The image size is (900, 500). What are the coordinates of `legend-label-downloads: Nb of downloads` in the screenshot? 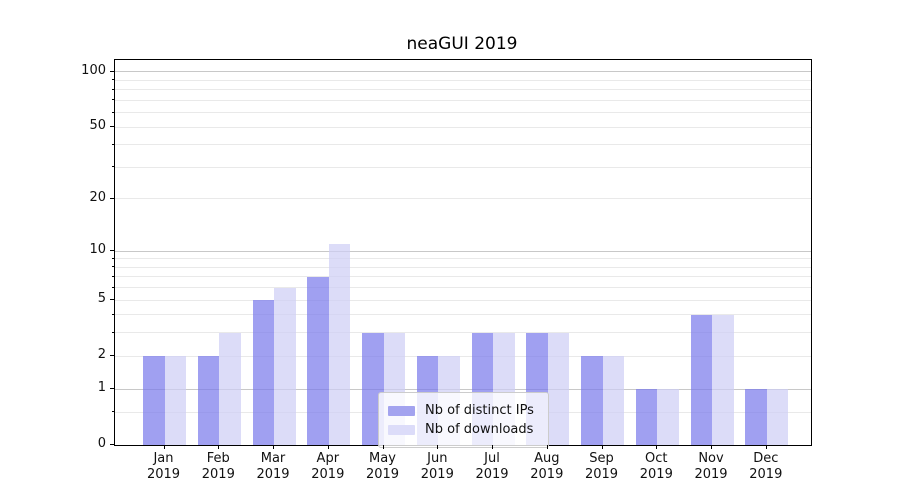 It's located at (479, 429).